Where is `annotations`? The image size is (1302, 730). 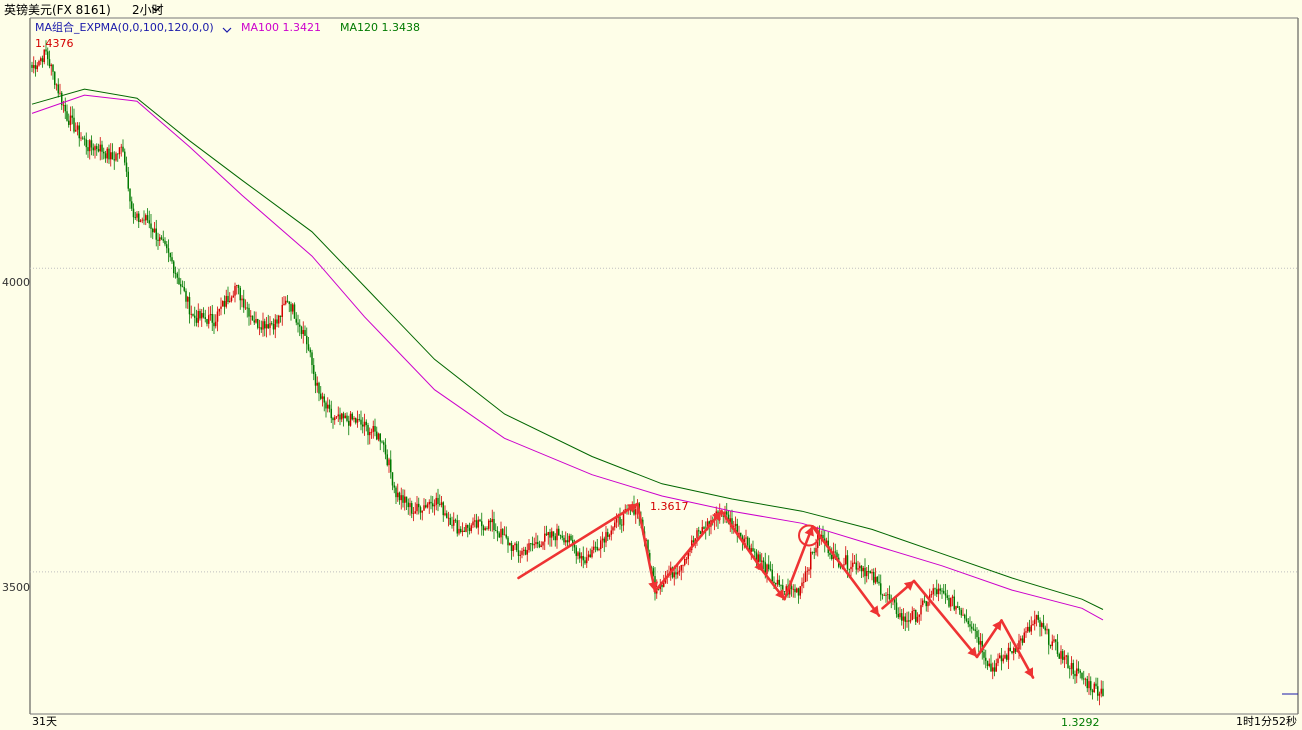 annotations is located at coordinates (776, 590).